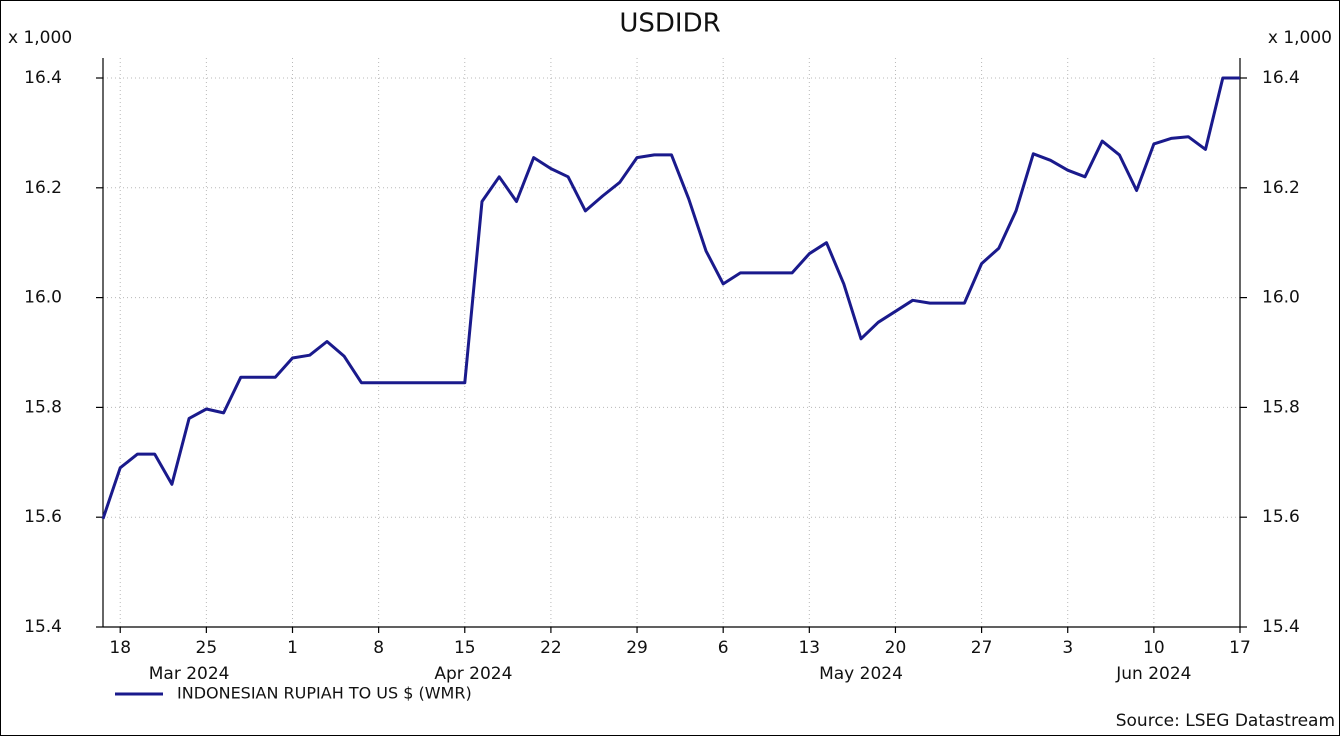 The image size is (1340, 736). What do you see at coordinates (43, 188) in the screenshot?
I see `y-tick-label: 16.2` at bounding box center [43, 188].